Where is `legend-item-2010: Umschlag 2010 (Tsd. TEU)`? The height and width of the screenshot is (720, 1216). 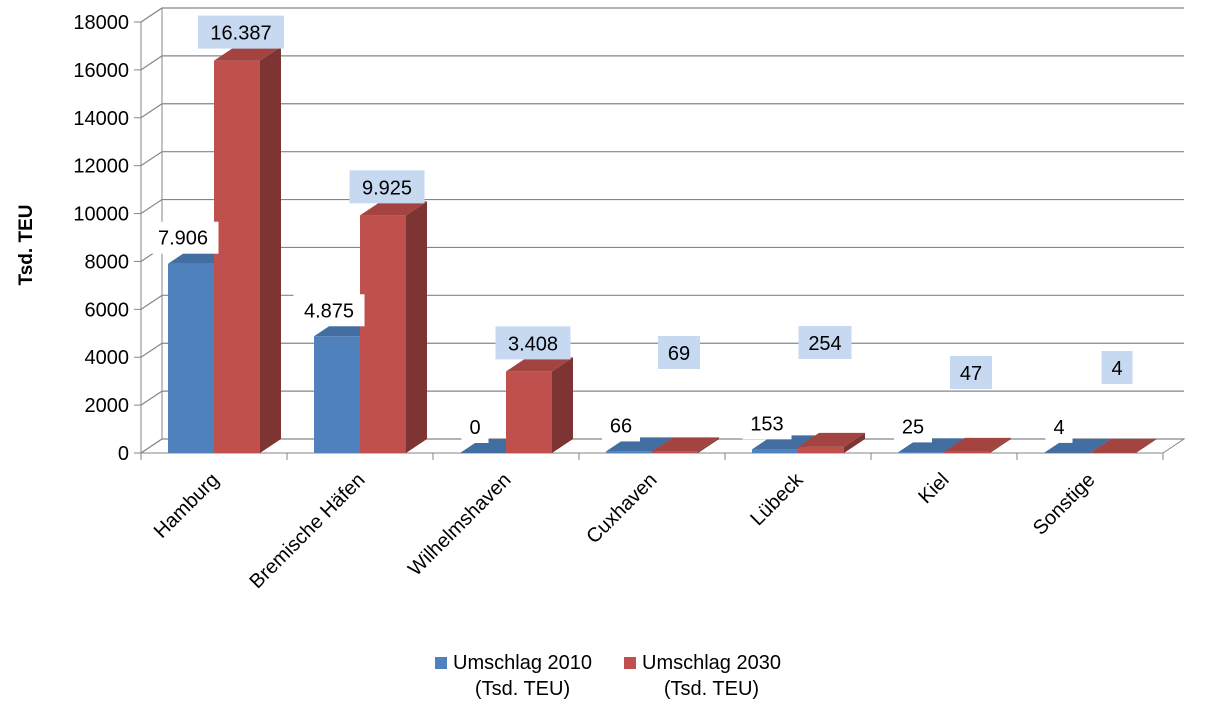 legend-item-2010: Umschlag 2010 (Tsd. TEU) is located at coordinates (513, 676).